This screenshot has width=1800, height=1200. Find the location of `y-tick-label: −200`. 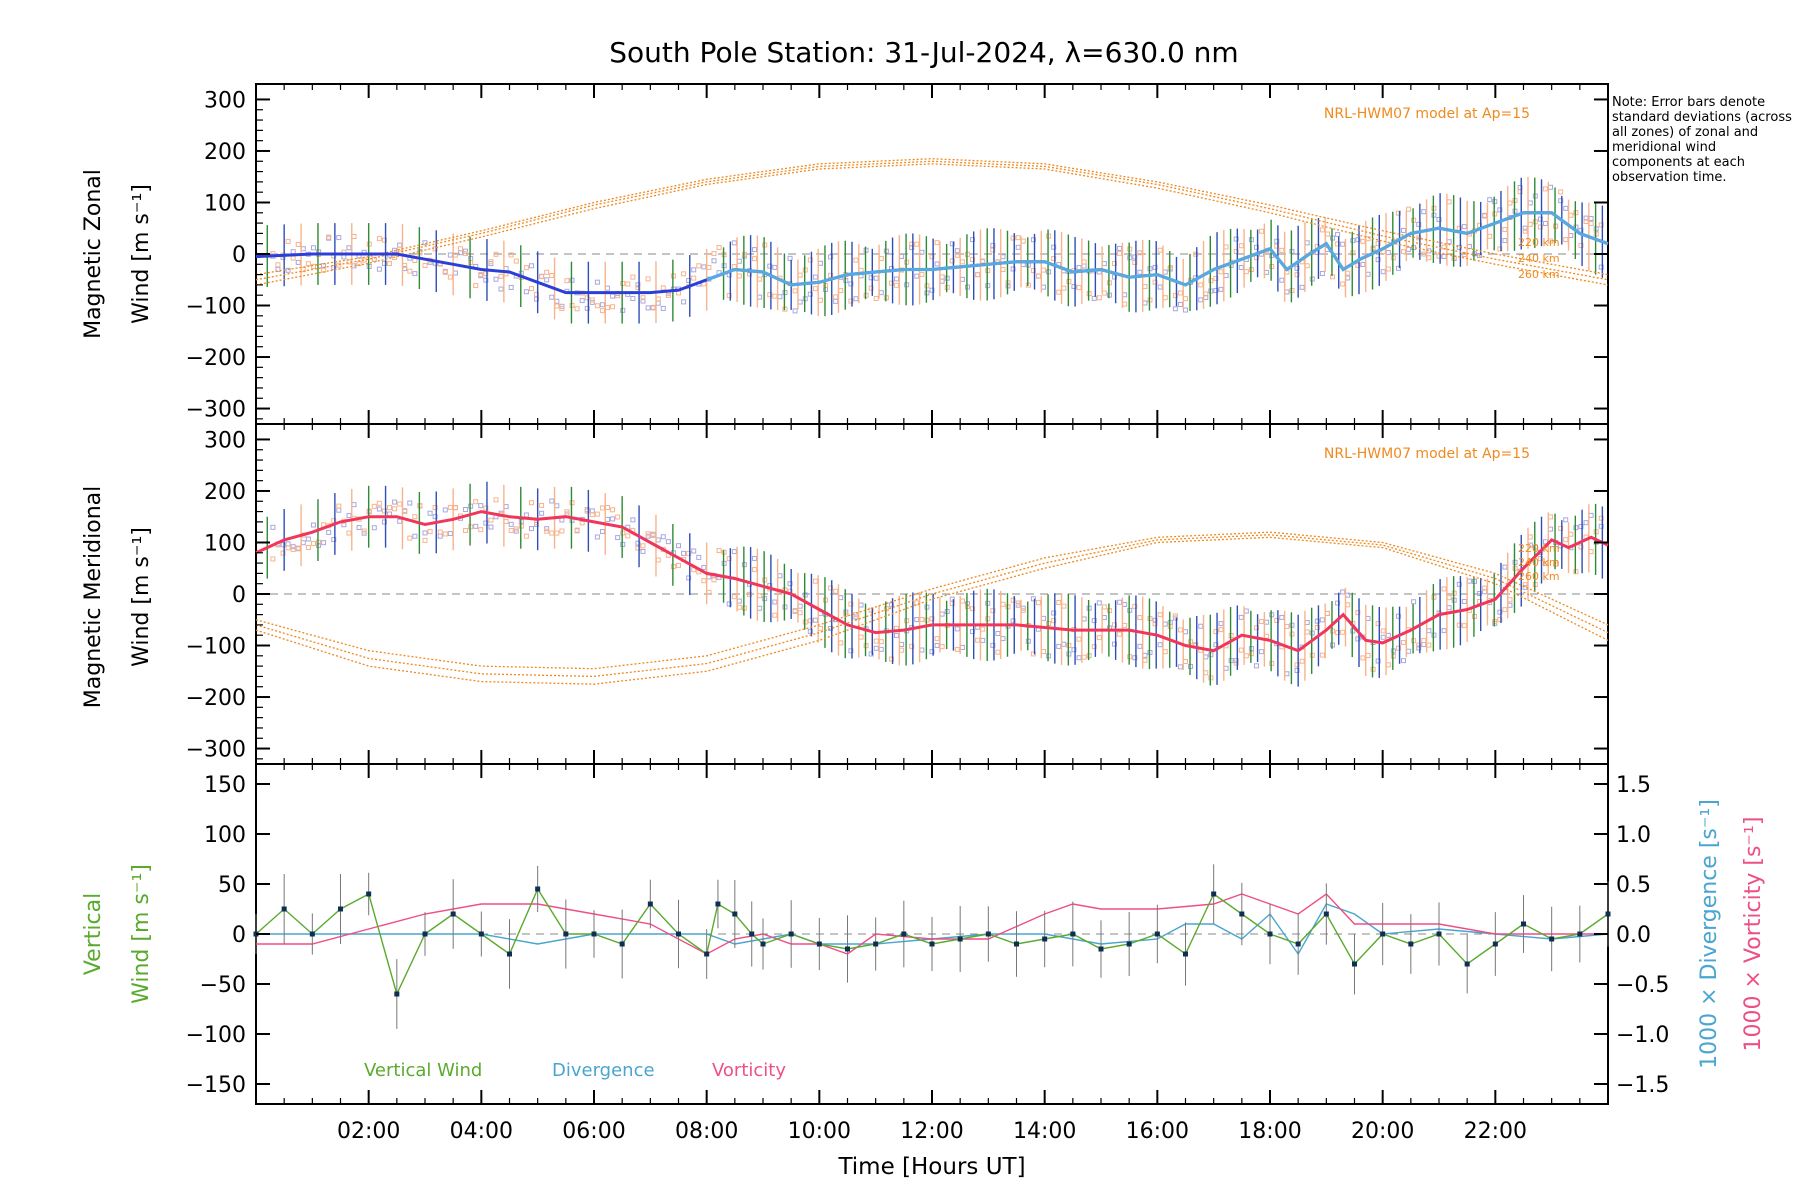

y-tick-label: −200 is located at coordinates (216, 698).